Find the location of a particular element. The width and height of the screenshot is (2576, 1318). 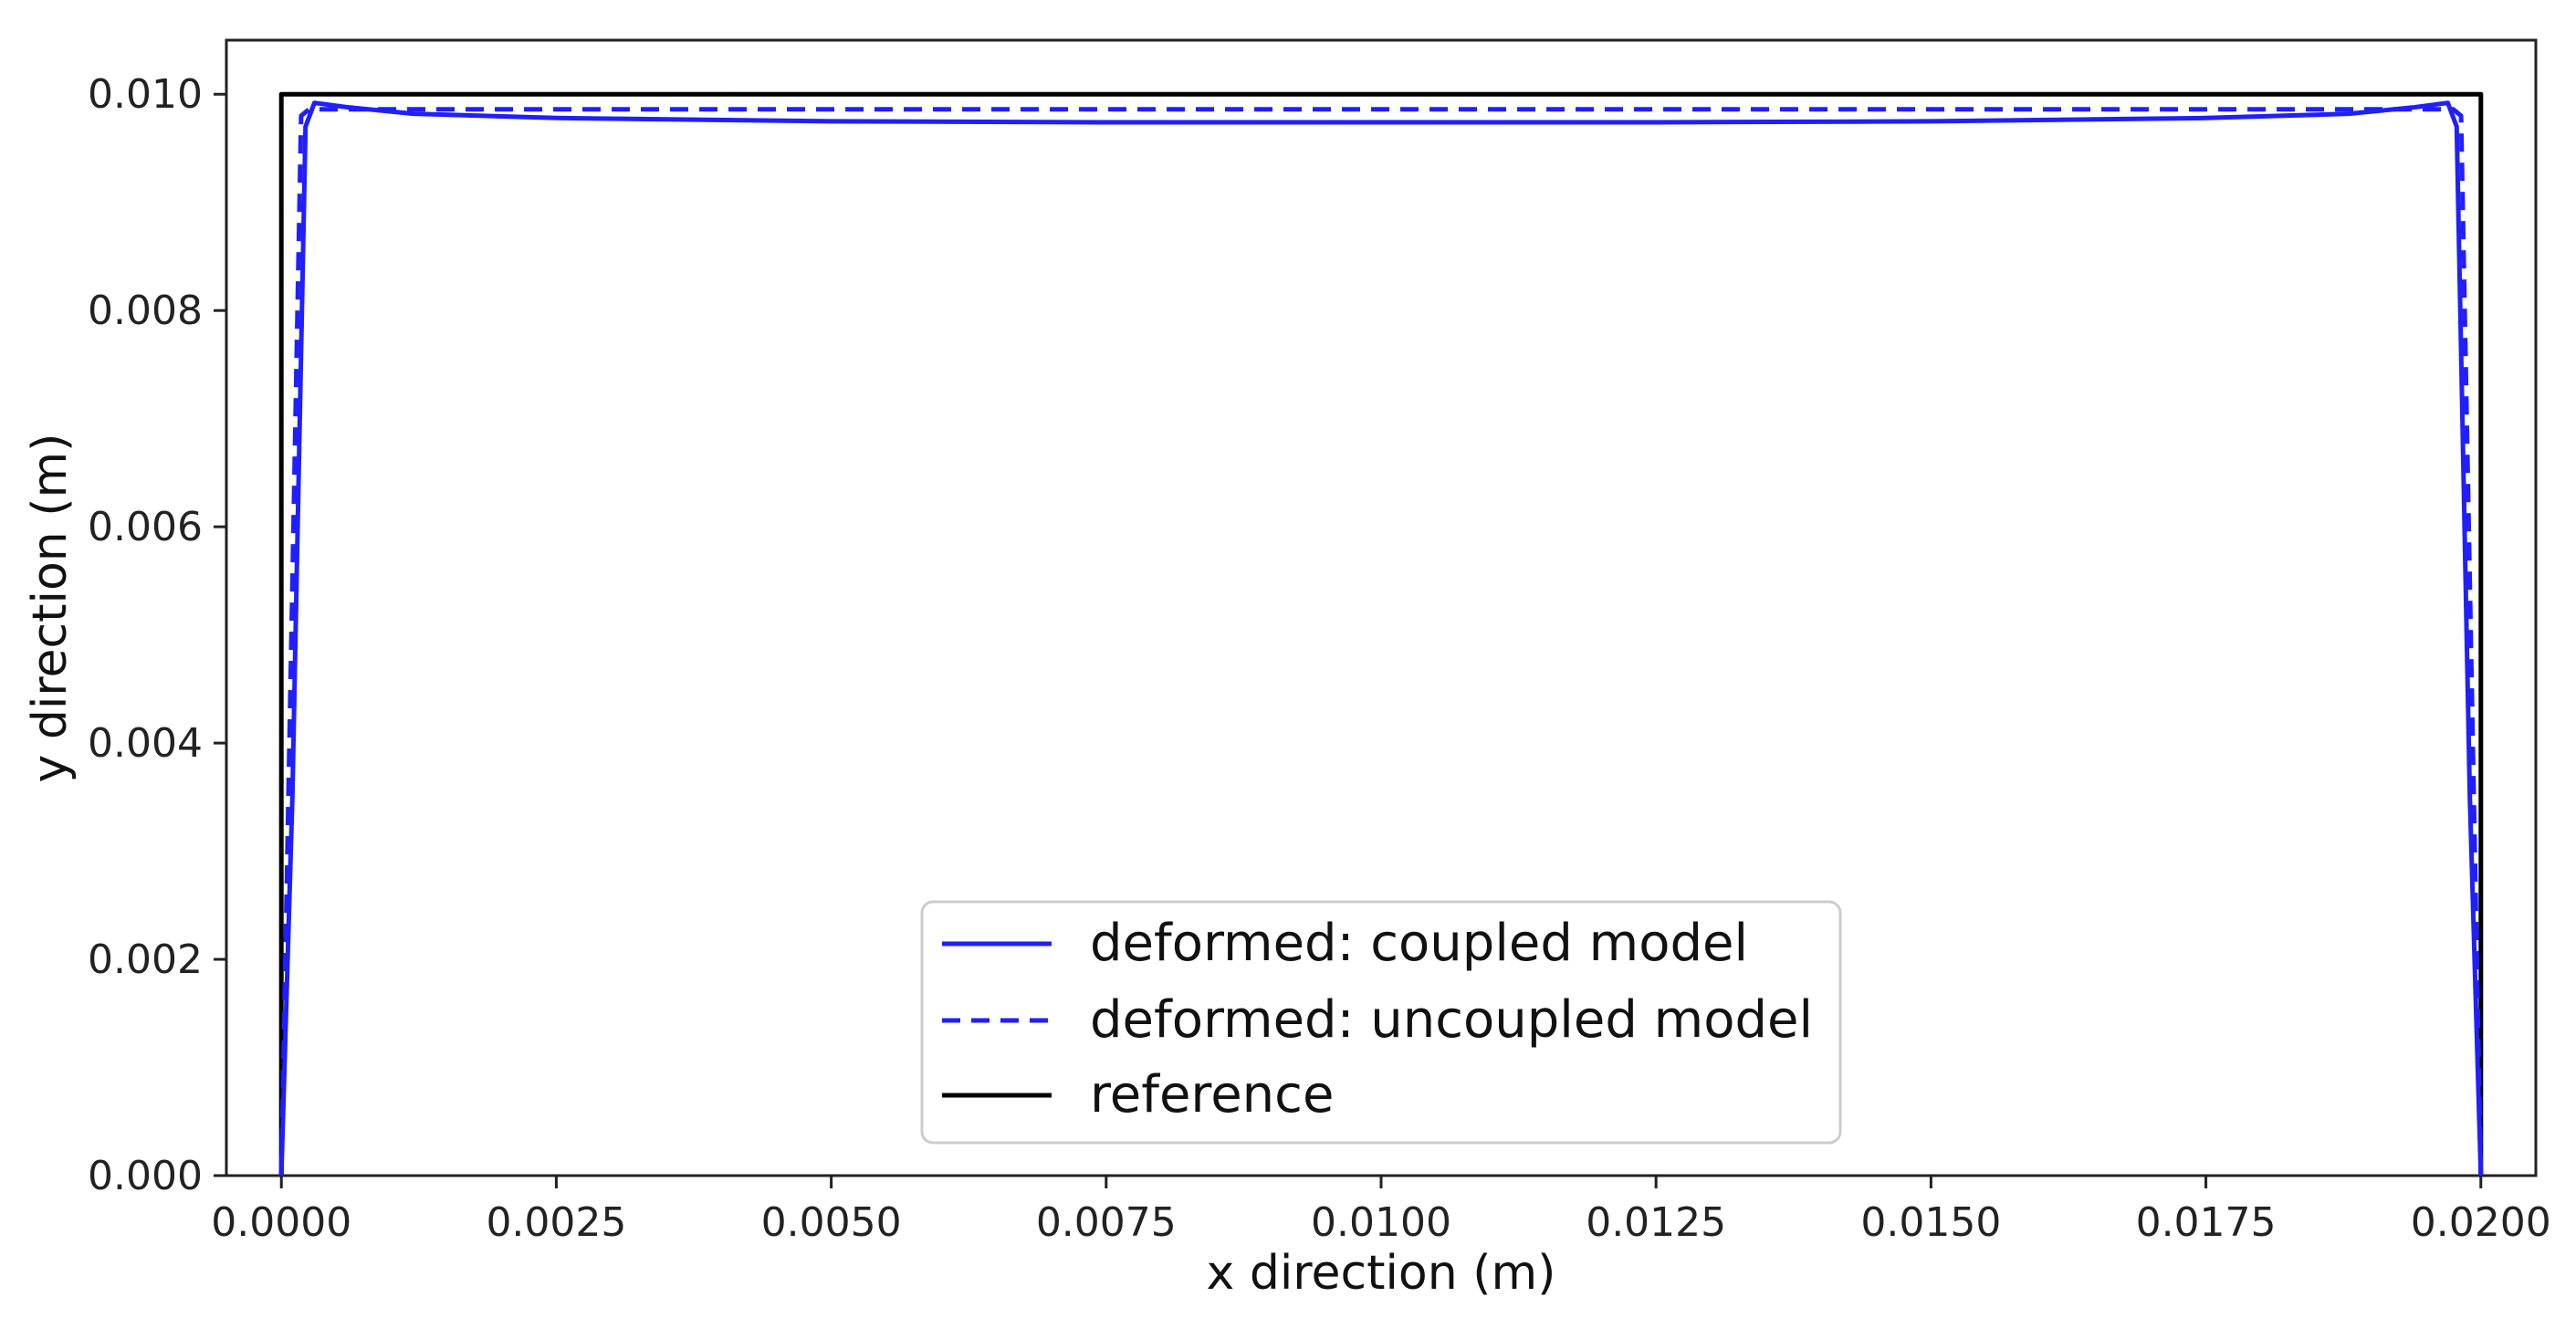

y-tick-label: 0.002 is located at coordinates (145, 959).